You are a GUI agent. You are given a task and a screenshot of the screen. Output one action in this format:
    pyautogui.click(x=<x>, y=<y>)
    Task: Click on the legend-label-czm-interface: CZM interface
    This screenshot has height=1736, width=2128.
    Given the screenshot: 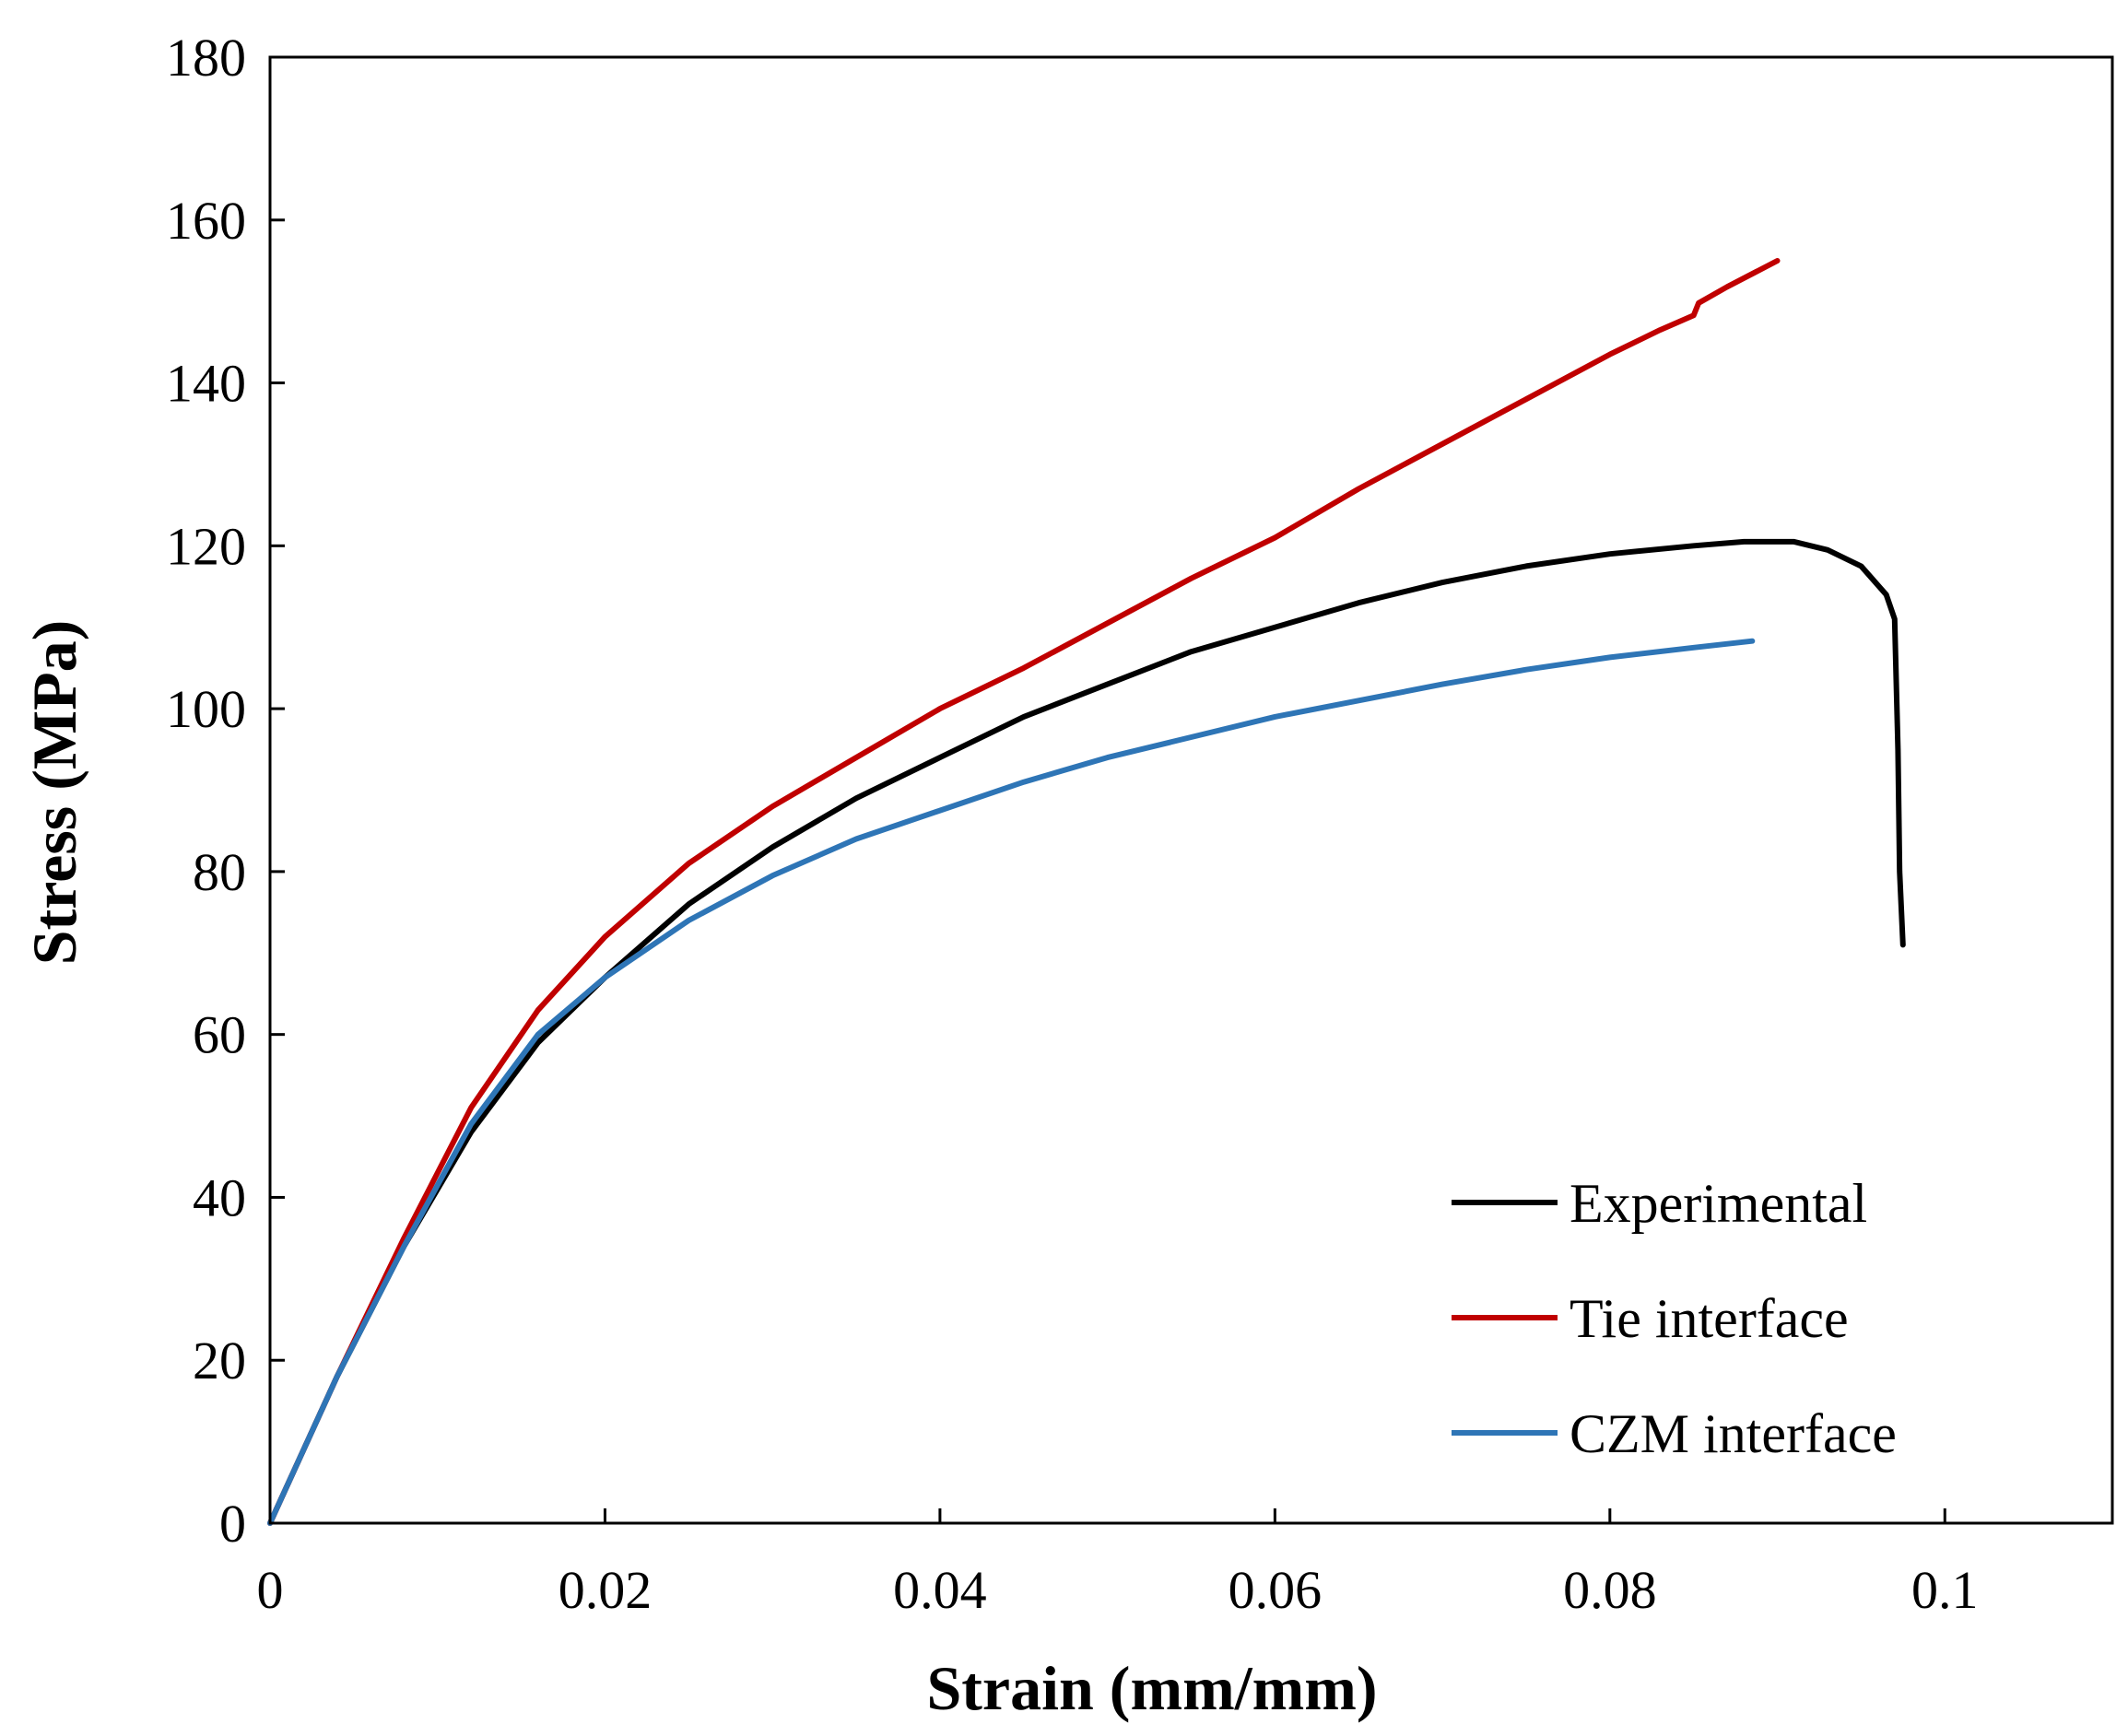 What is the action you would take?
    pyautogui.click(x=1733, y=1434)
    